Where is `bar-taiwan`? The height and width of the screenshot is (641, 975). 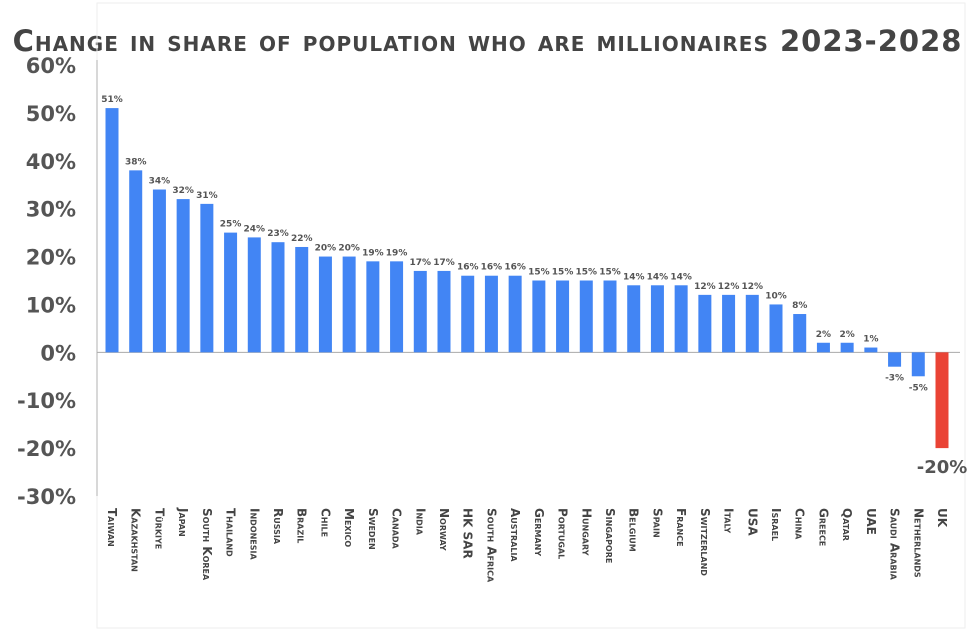 bar-taiwan is located at coordinates (112, 230).